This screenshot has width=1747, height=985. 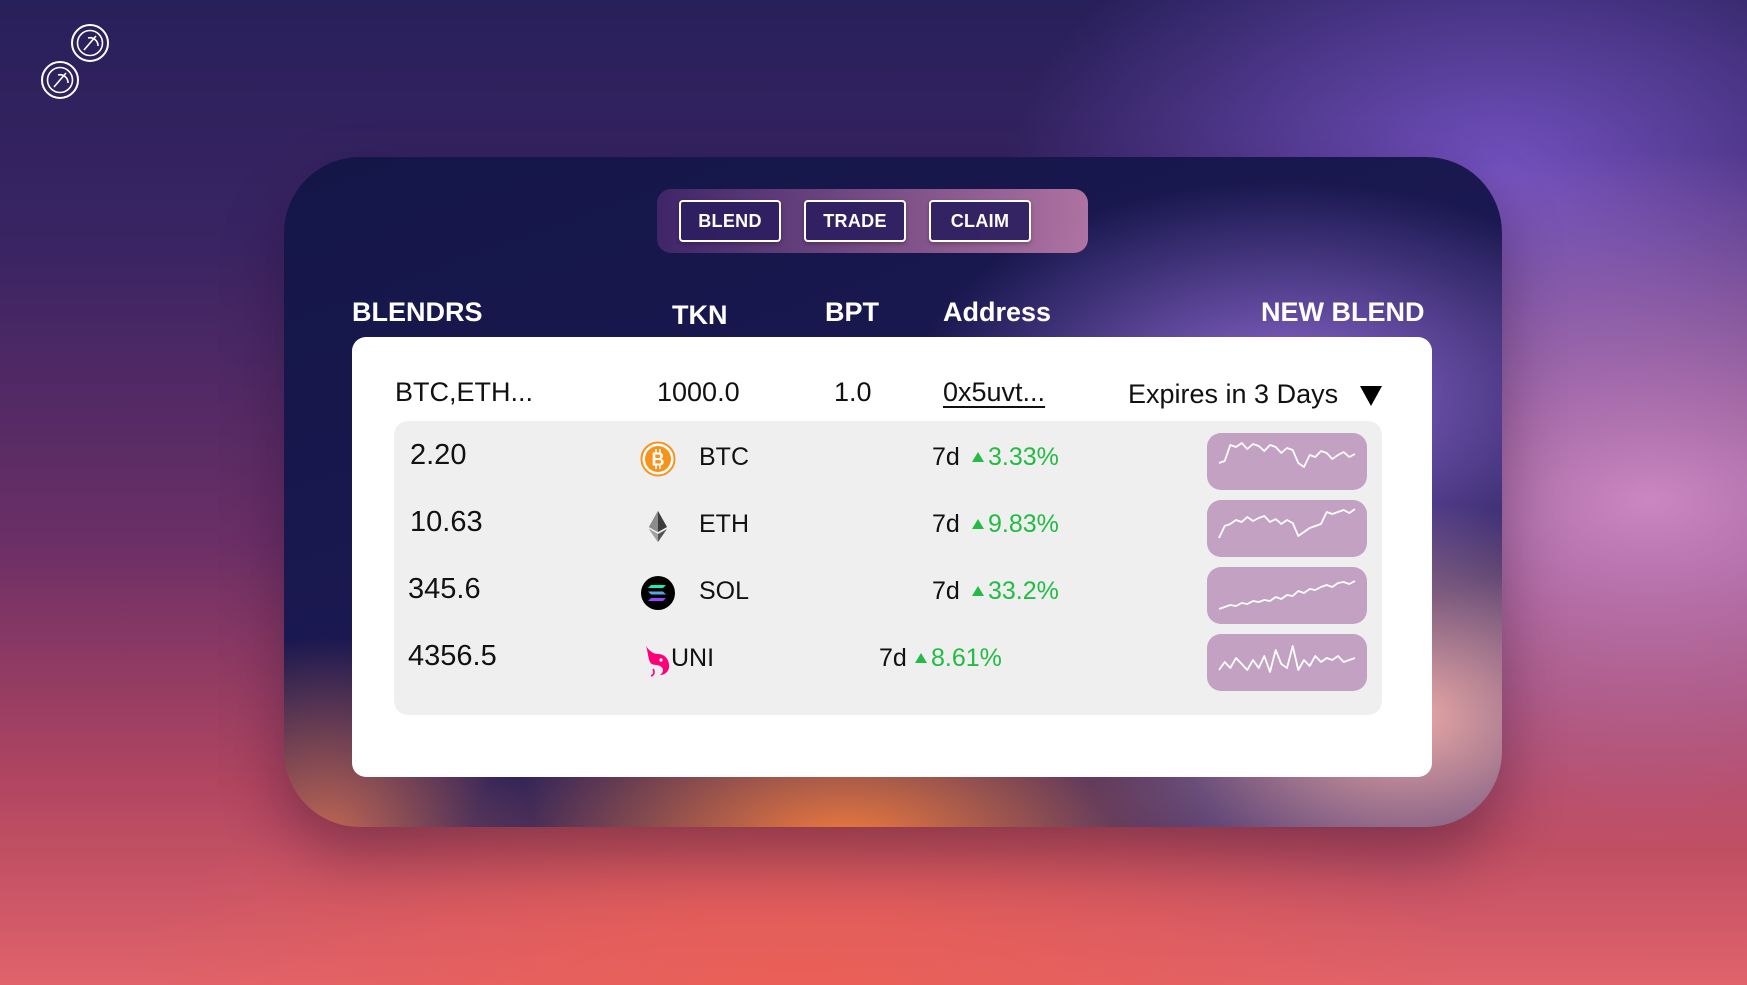 I want to click on bitcoin-icon: B, so click(x=658, y=459).